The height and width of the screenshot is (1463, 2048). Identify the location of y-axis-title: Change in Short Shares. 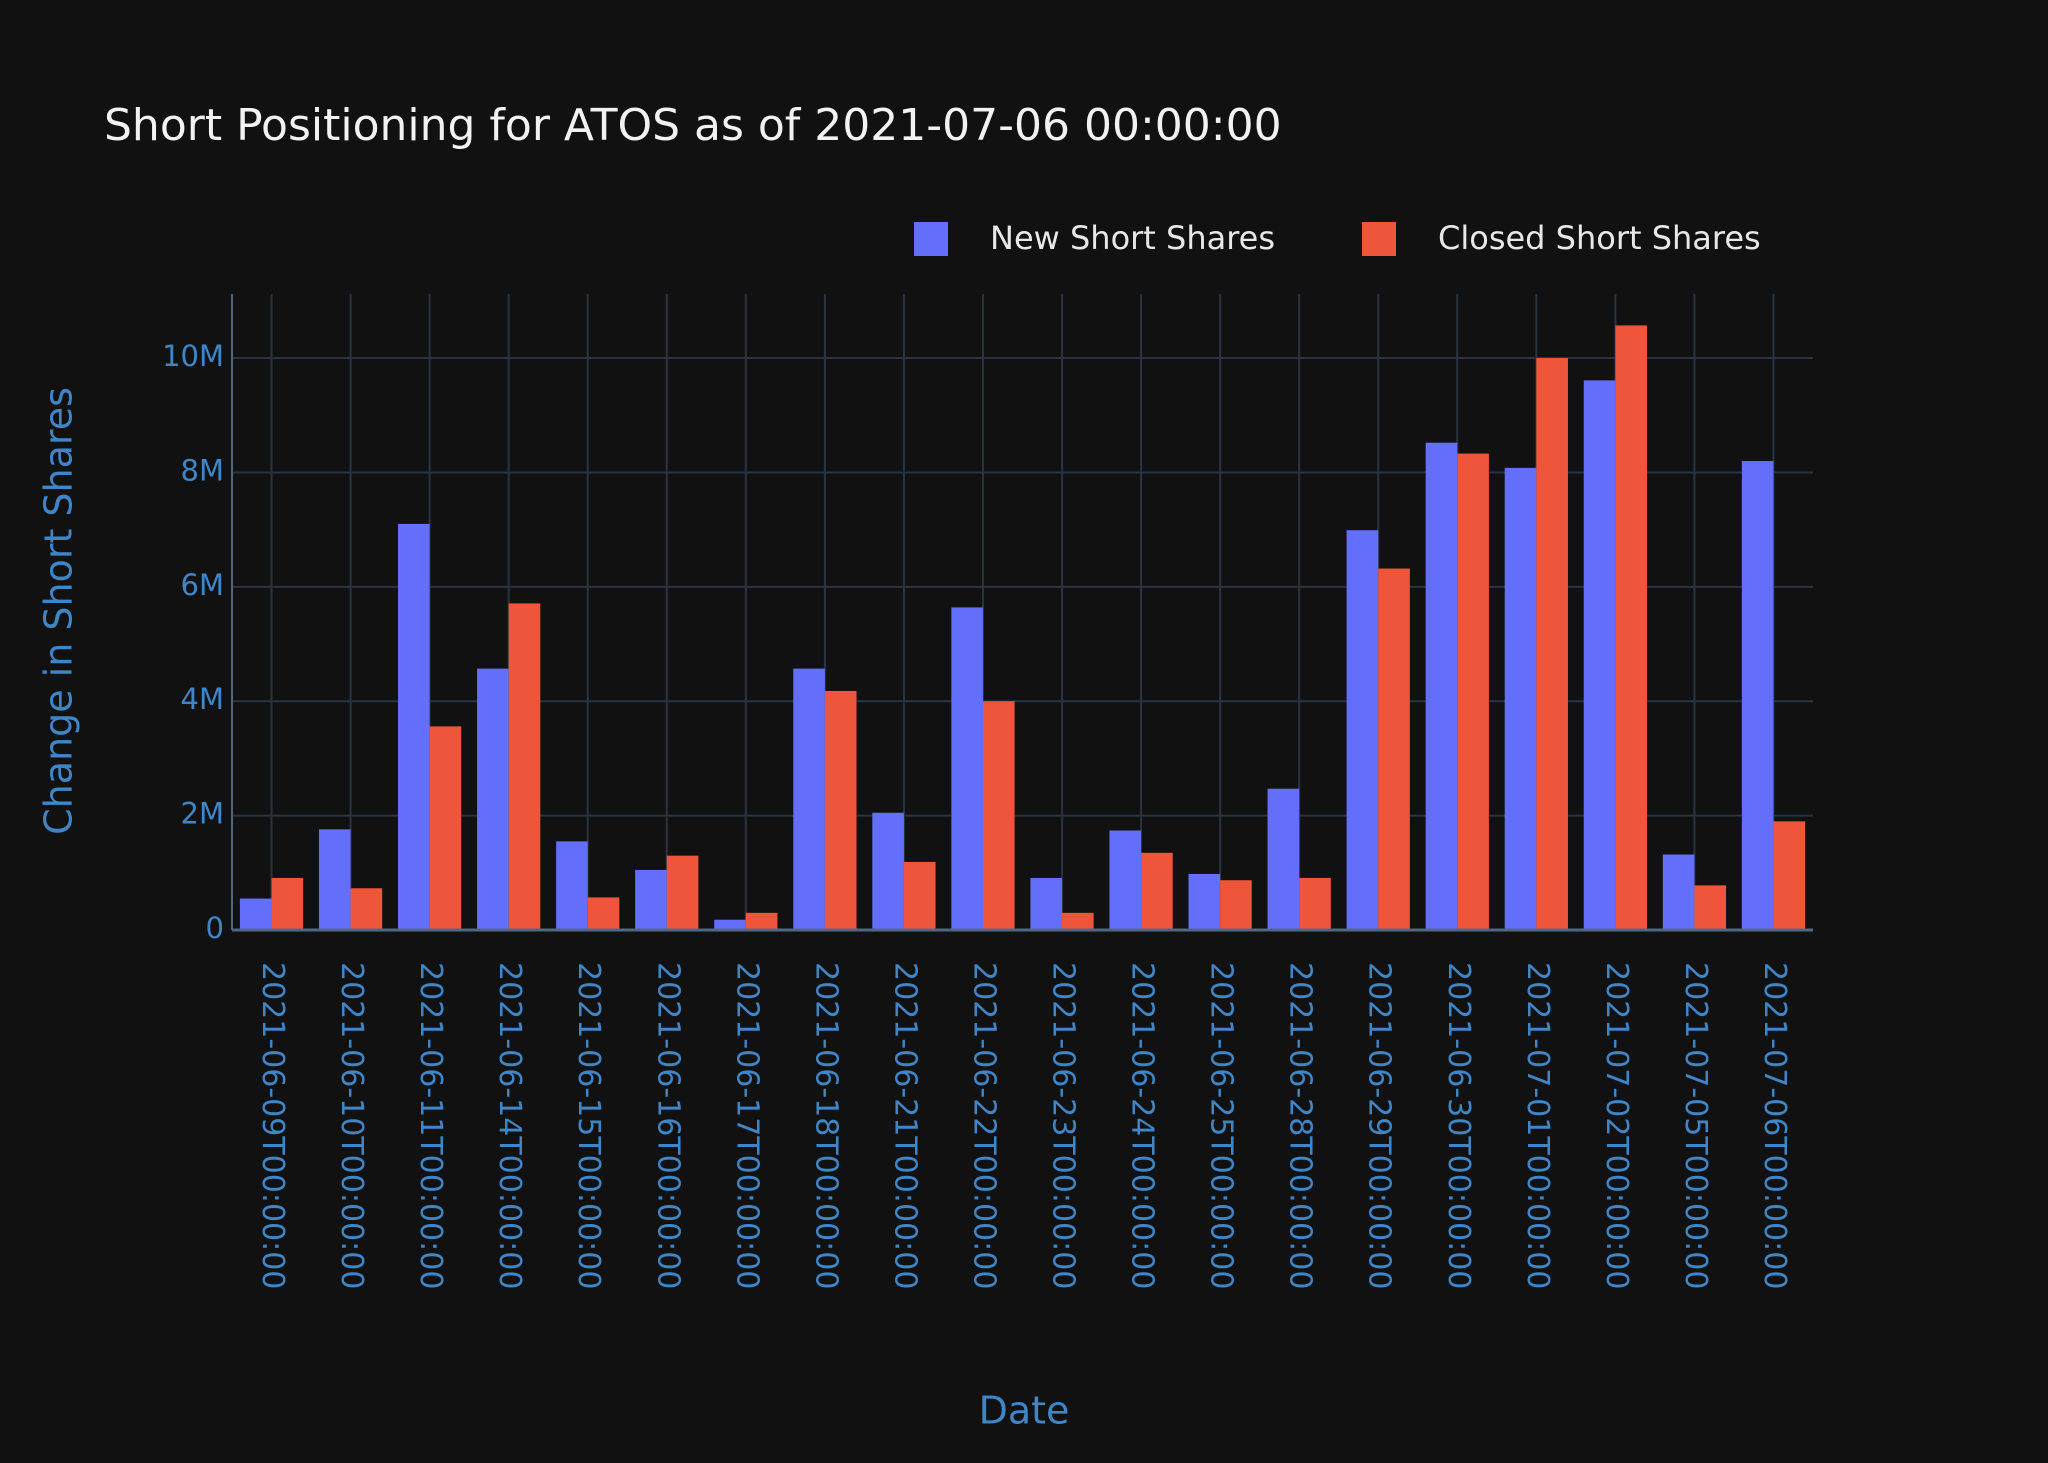
(59, 611).